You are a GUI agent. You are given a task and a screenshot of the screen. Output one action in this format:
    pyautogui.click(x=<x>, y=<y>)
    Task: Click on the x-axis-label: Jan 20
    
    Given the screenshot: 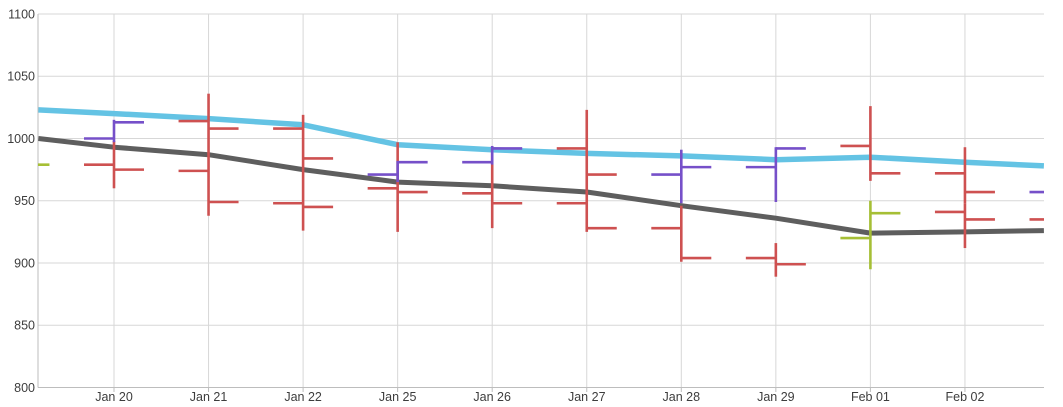 What is the action you would take?
    pyautogui.click(x=114, y=397)
    